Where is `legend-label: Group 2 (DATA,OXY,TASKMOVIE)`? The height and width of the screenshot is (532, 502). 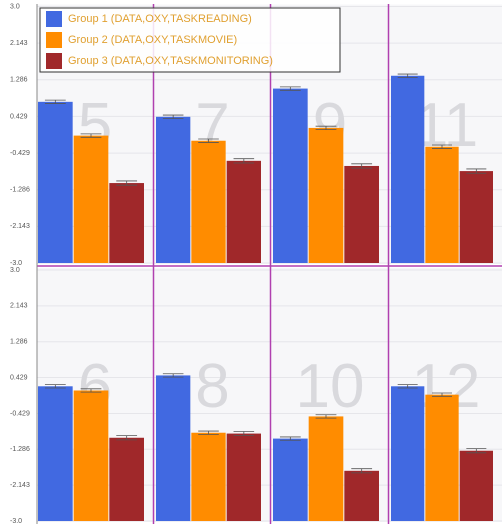 legend-label: Group 2 (DATA,OXY,TASKMOVIE) is located at coordinates (152, 40).